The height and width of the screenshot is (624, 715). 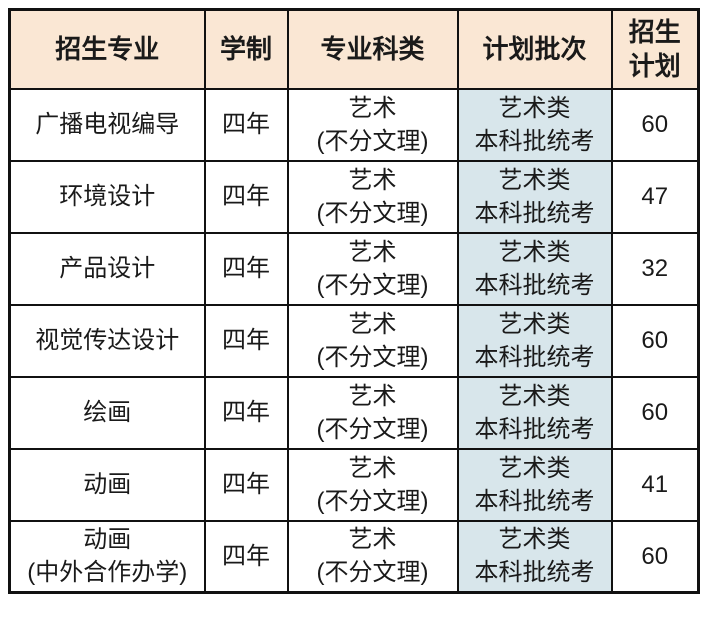 I want to click on table-row: 视觉传达设计 四年 艺术 (不分文理) 艺术类 本科批统考 60, so click(x=354, y=340).